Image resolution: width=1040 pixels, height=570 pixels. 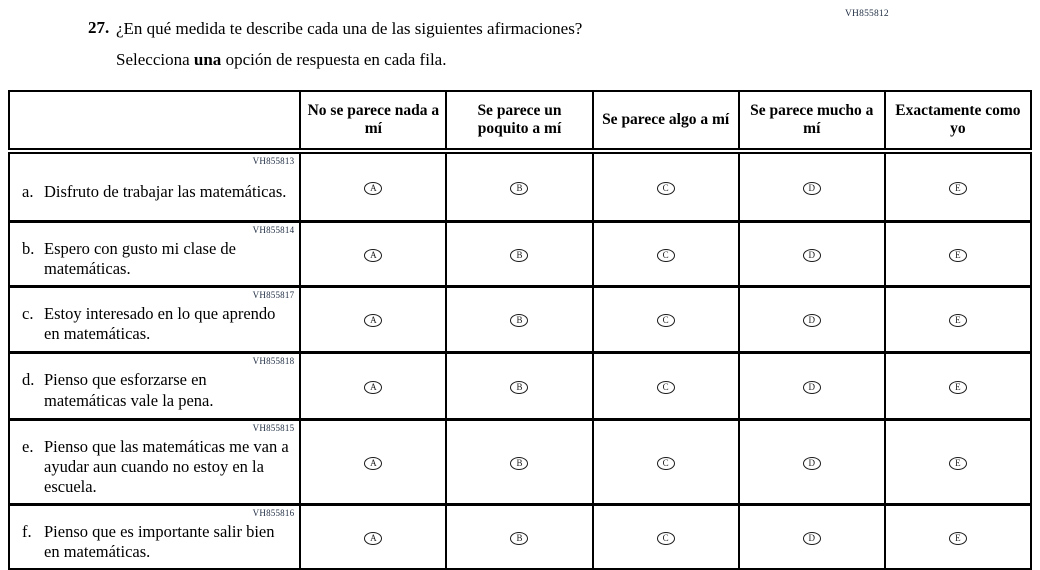 I want to click on option-bubble-a-A: A, so click(x=373, y=188).